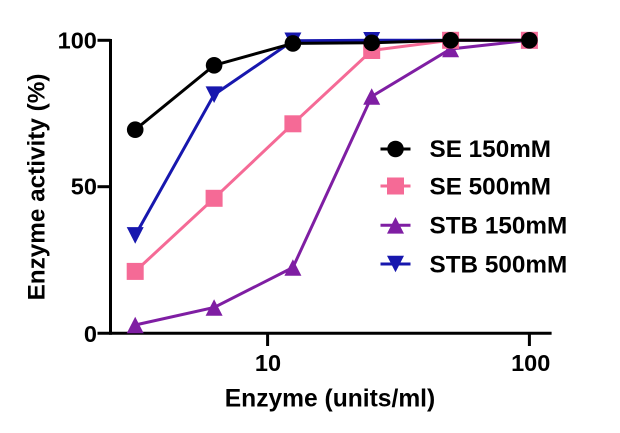  What do you see at coordinates (499, 226) in the screenshot?
I see `svg-text: STB 150mM` at bounding box center [499, 226].